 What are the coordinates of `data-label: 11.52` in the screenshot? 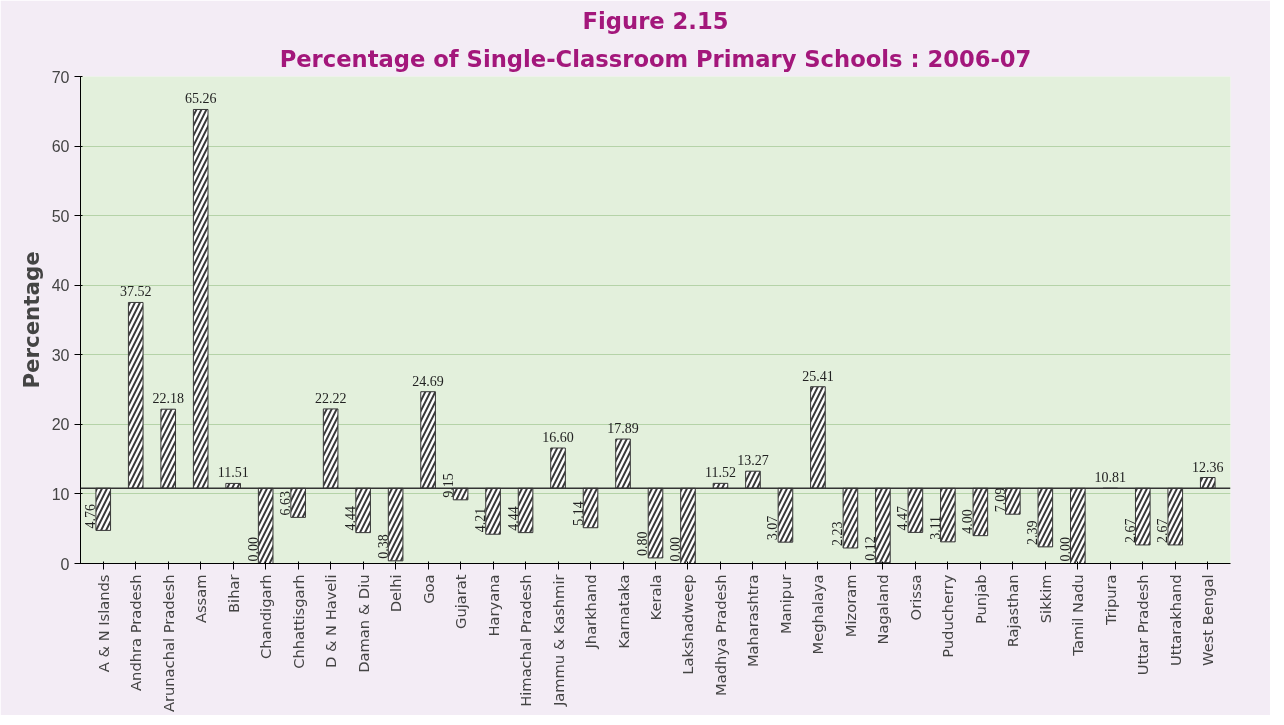 It's located at (720, 473).